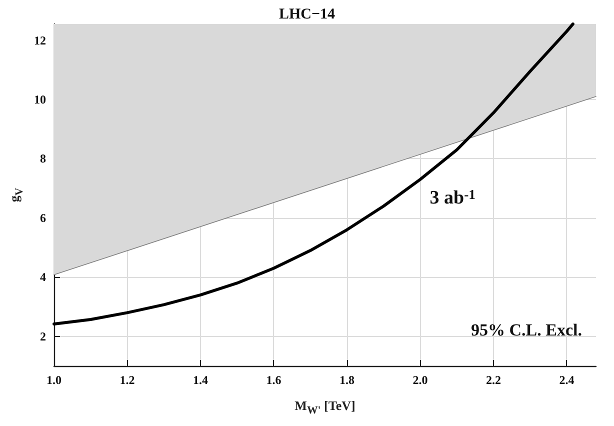  Describe the element at coordinates (43, 277) in the screenshot. I see `y-tick-label: 4` at that location.